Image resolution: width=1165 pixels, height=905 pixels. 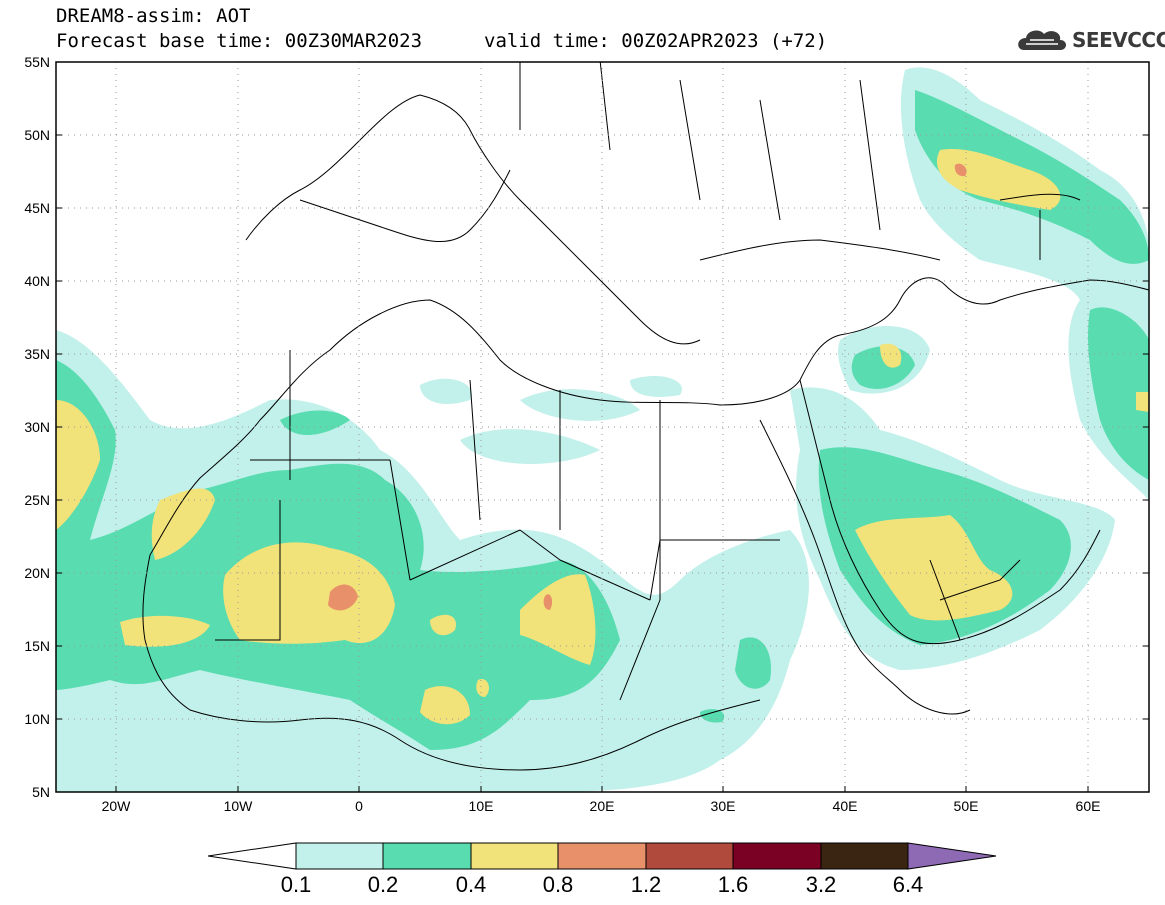 I want to click on lon-label: 50E, so click(x=966, y=806).